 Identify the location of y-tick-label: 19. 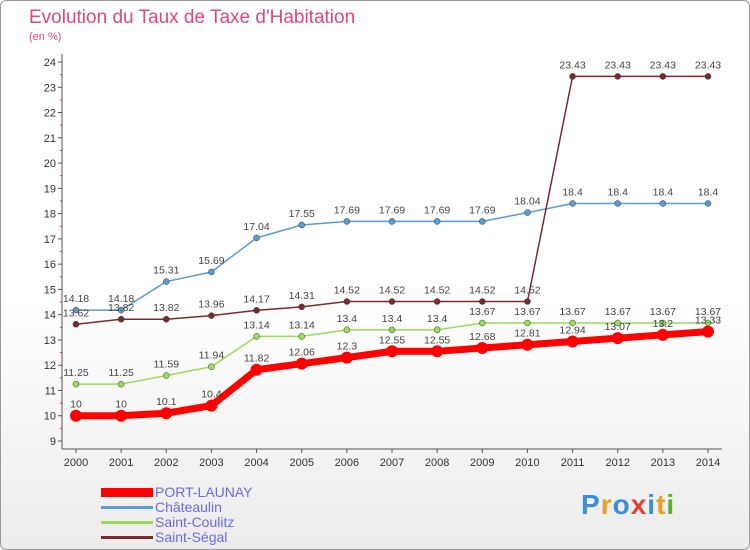
(50, 189).